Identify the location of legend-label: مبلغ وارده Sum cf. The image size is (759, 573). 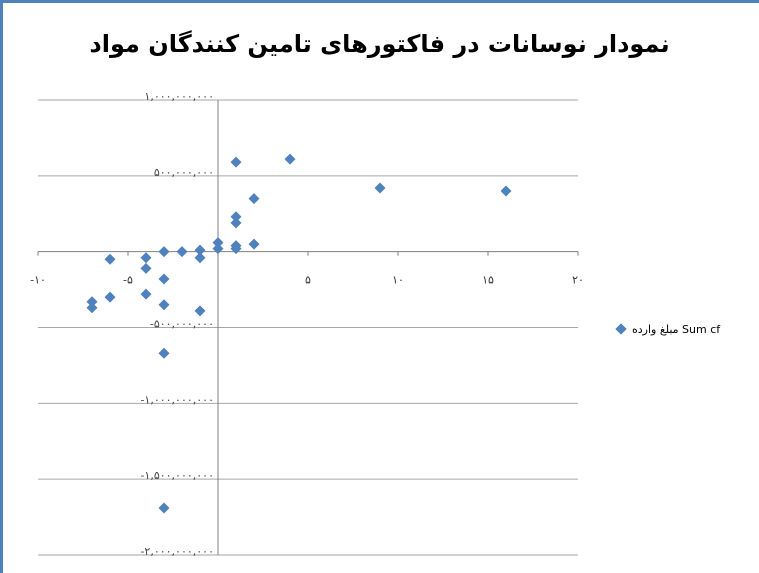
(676, 329).